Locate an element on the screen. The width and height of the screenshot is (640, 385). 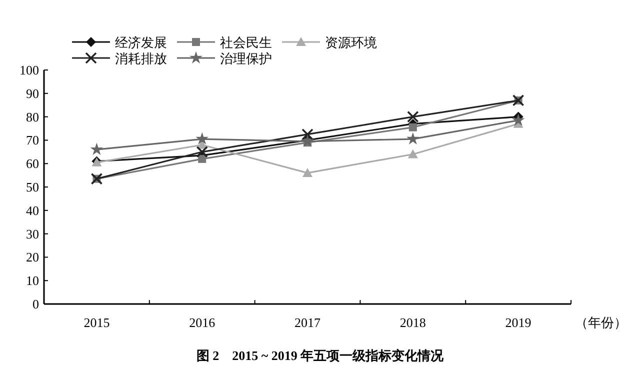
y-tick-label: 60 is located at coordinates (32, 164).